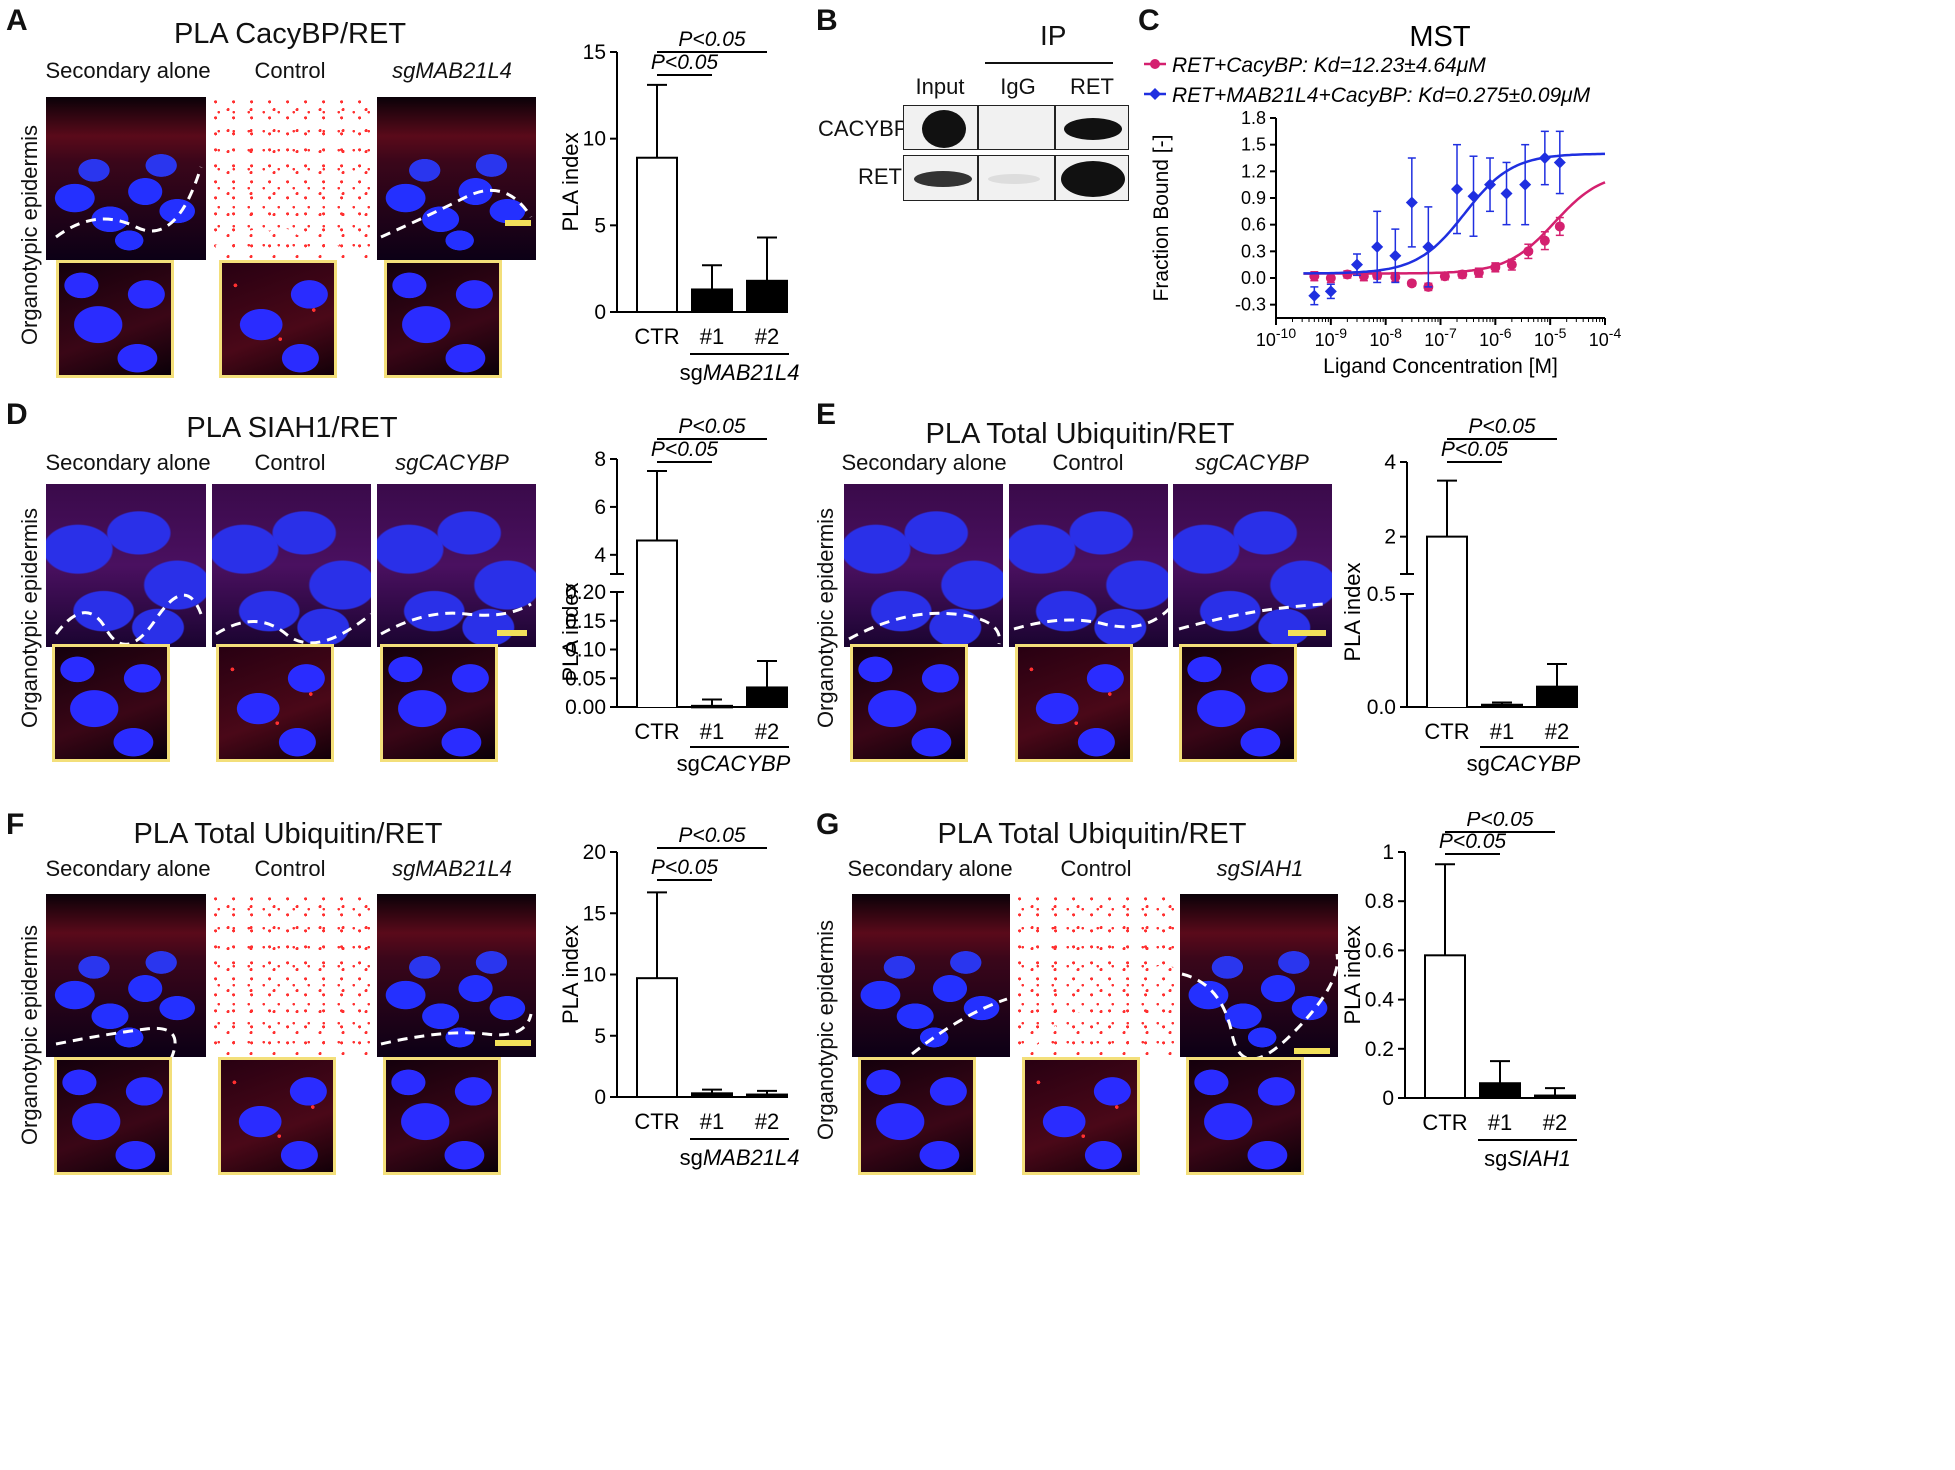 Image resolution: width=1955 pixels, height=1470 pixels. Describe the element at coordinates (909, 703) in the screenshot. I see `panel-e-inset-secondary` at that location.